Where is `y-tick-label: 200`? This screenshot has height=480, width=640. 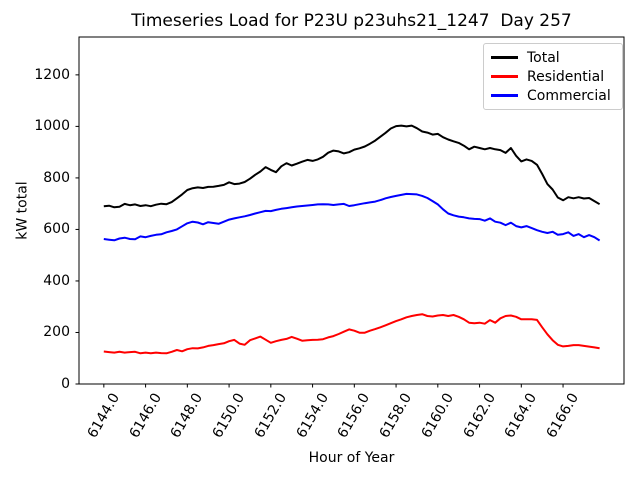
y-tick-label: 200 is located at coordinates (56, 332).